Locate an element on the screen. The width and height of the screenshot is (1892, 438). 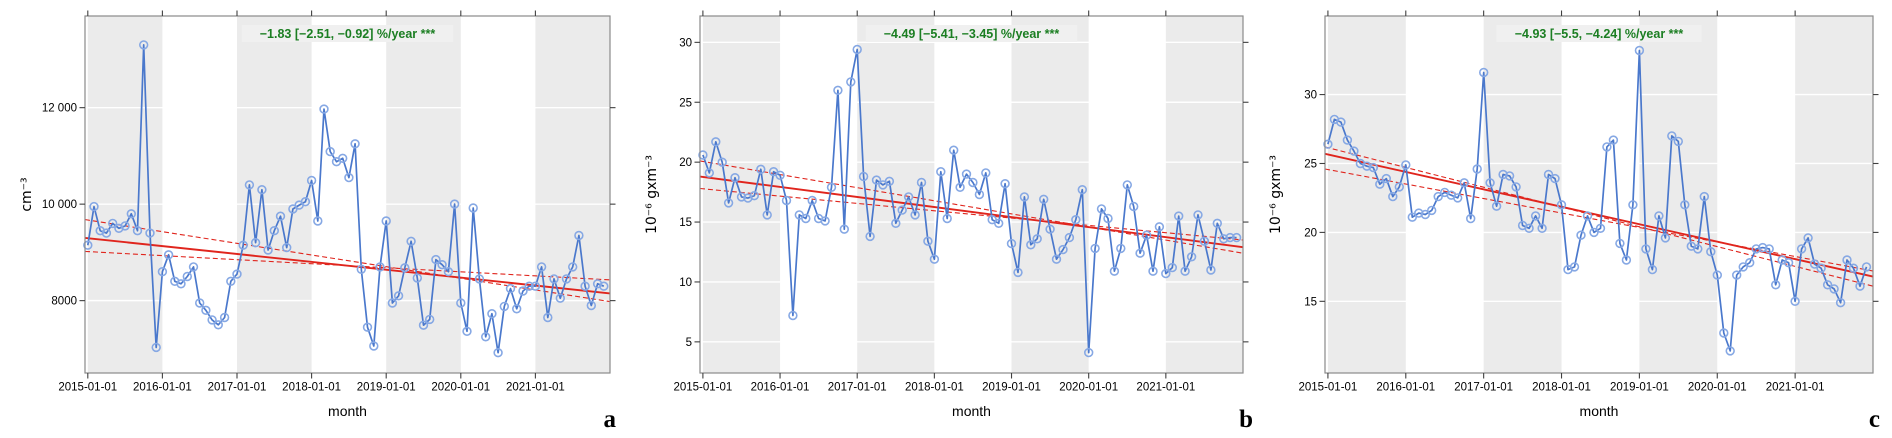
panel-letter-a: a is located at coordinates (610, 419).